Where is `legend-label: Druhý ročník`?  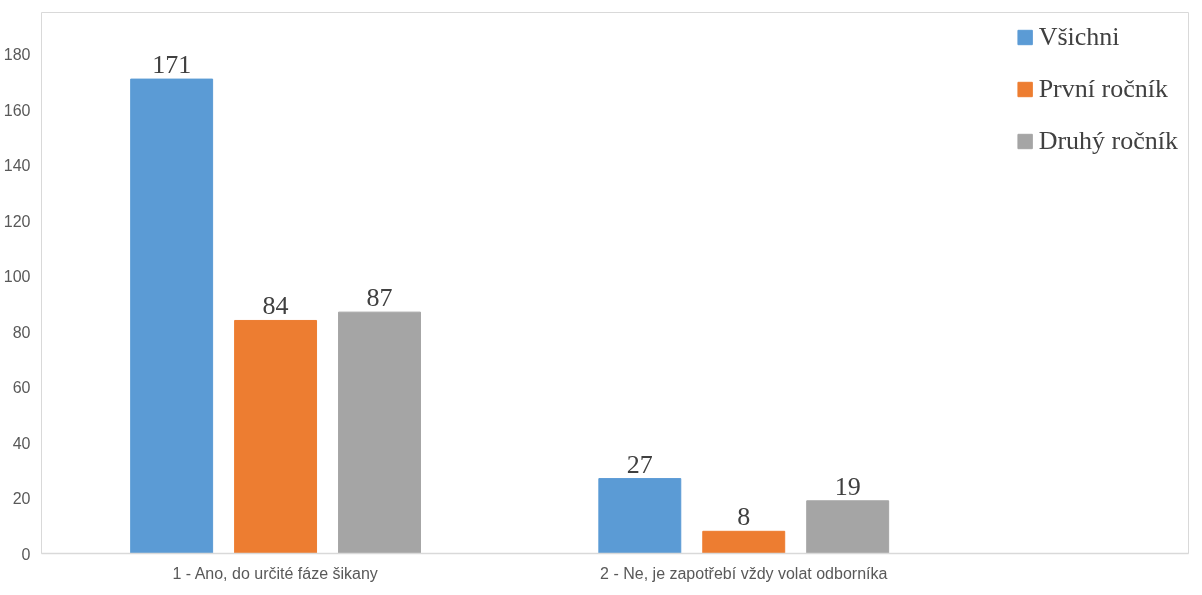 legend-label: Druhý ročník is located at coordinates (1108, 141).